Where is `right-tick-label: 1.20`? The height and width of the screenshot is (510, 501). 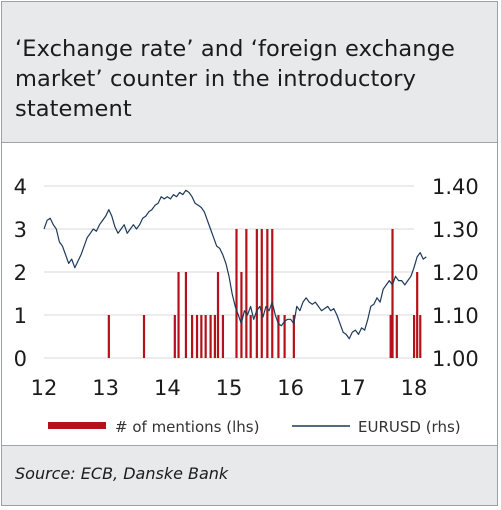 right-tick-label: 1.20 is located at coordinates (455, 273).